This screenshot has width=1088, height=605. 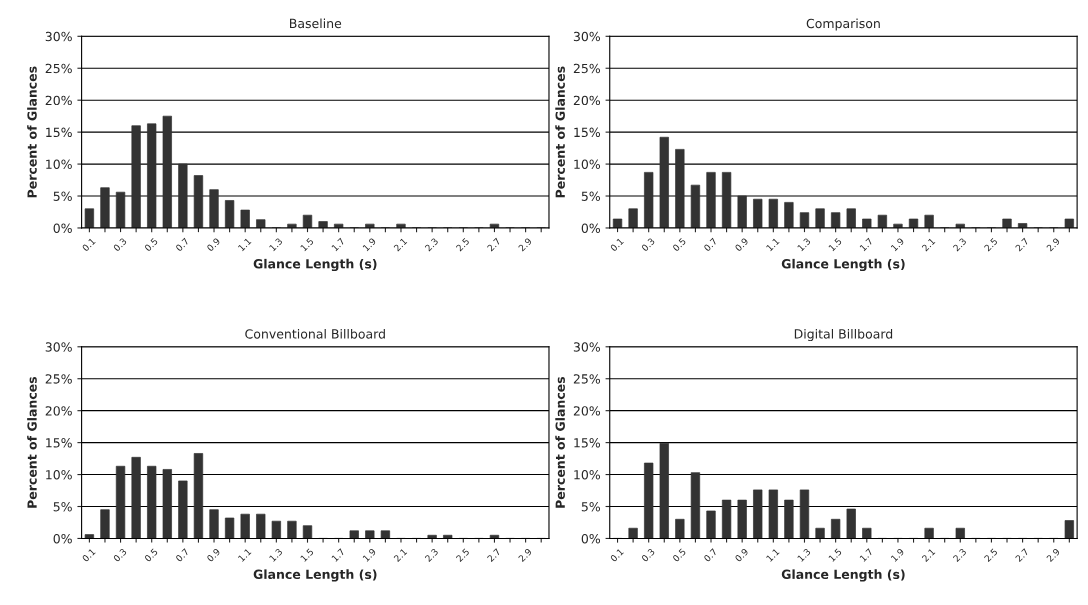 What do you see at coordinates (213, 244) in the screenshot?
I see `x-tick-label: 0.9` at bounding box center [213, 244].